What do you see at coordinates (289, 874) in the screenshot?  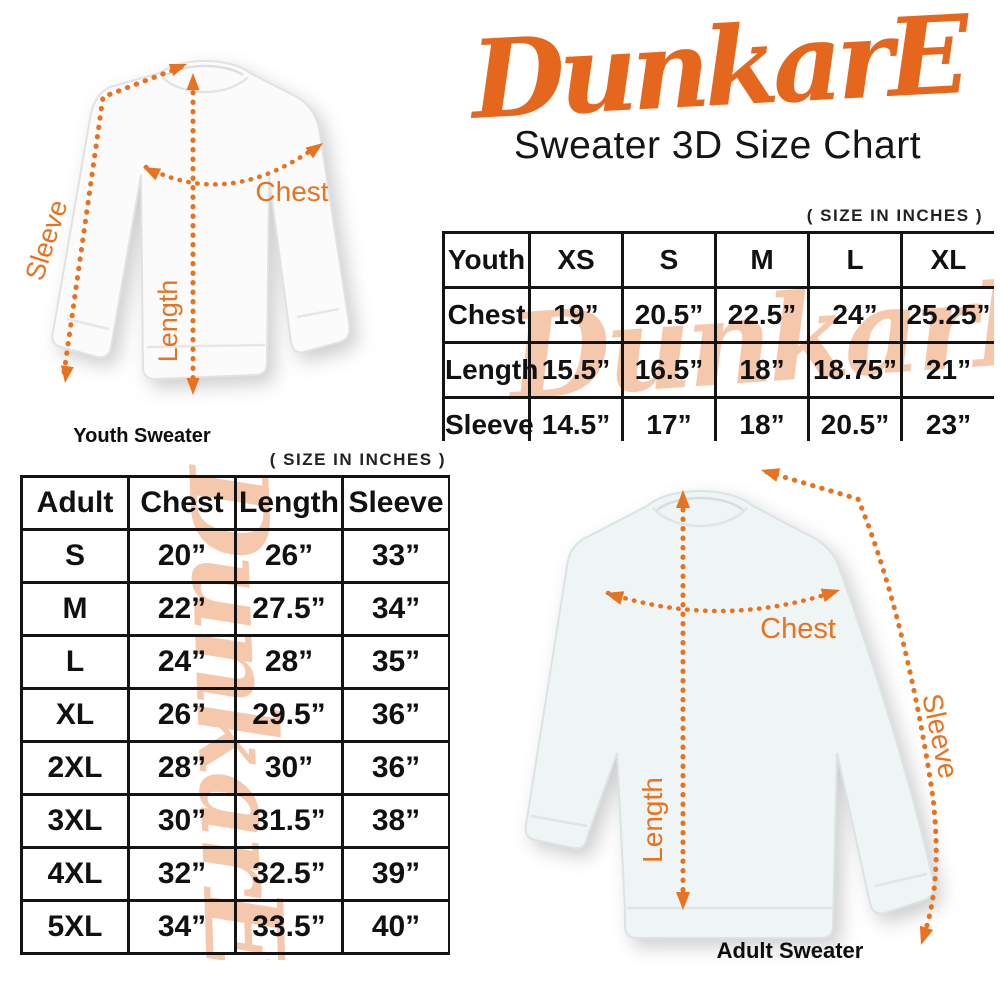 I see `adult-cell: 32.5”` at bounding box center [289, 874].